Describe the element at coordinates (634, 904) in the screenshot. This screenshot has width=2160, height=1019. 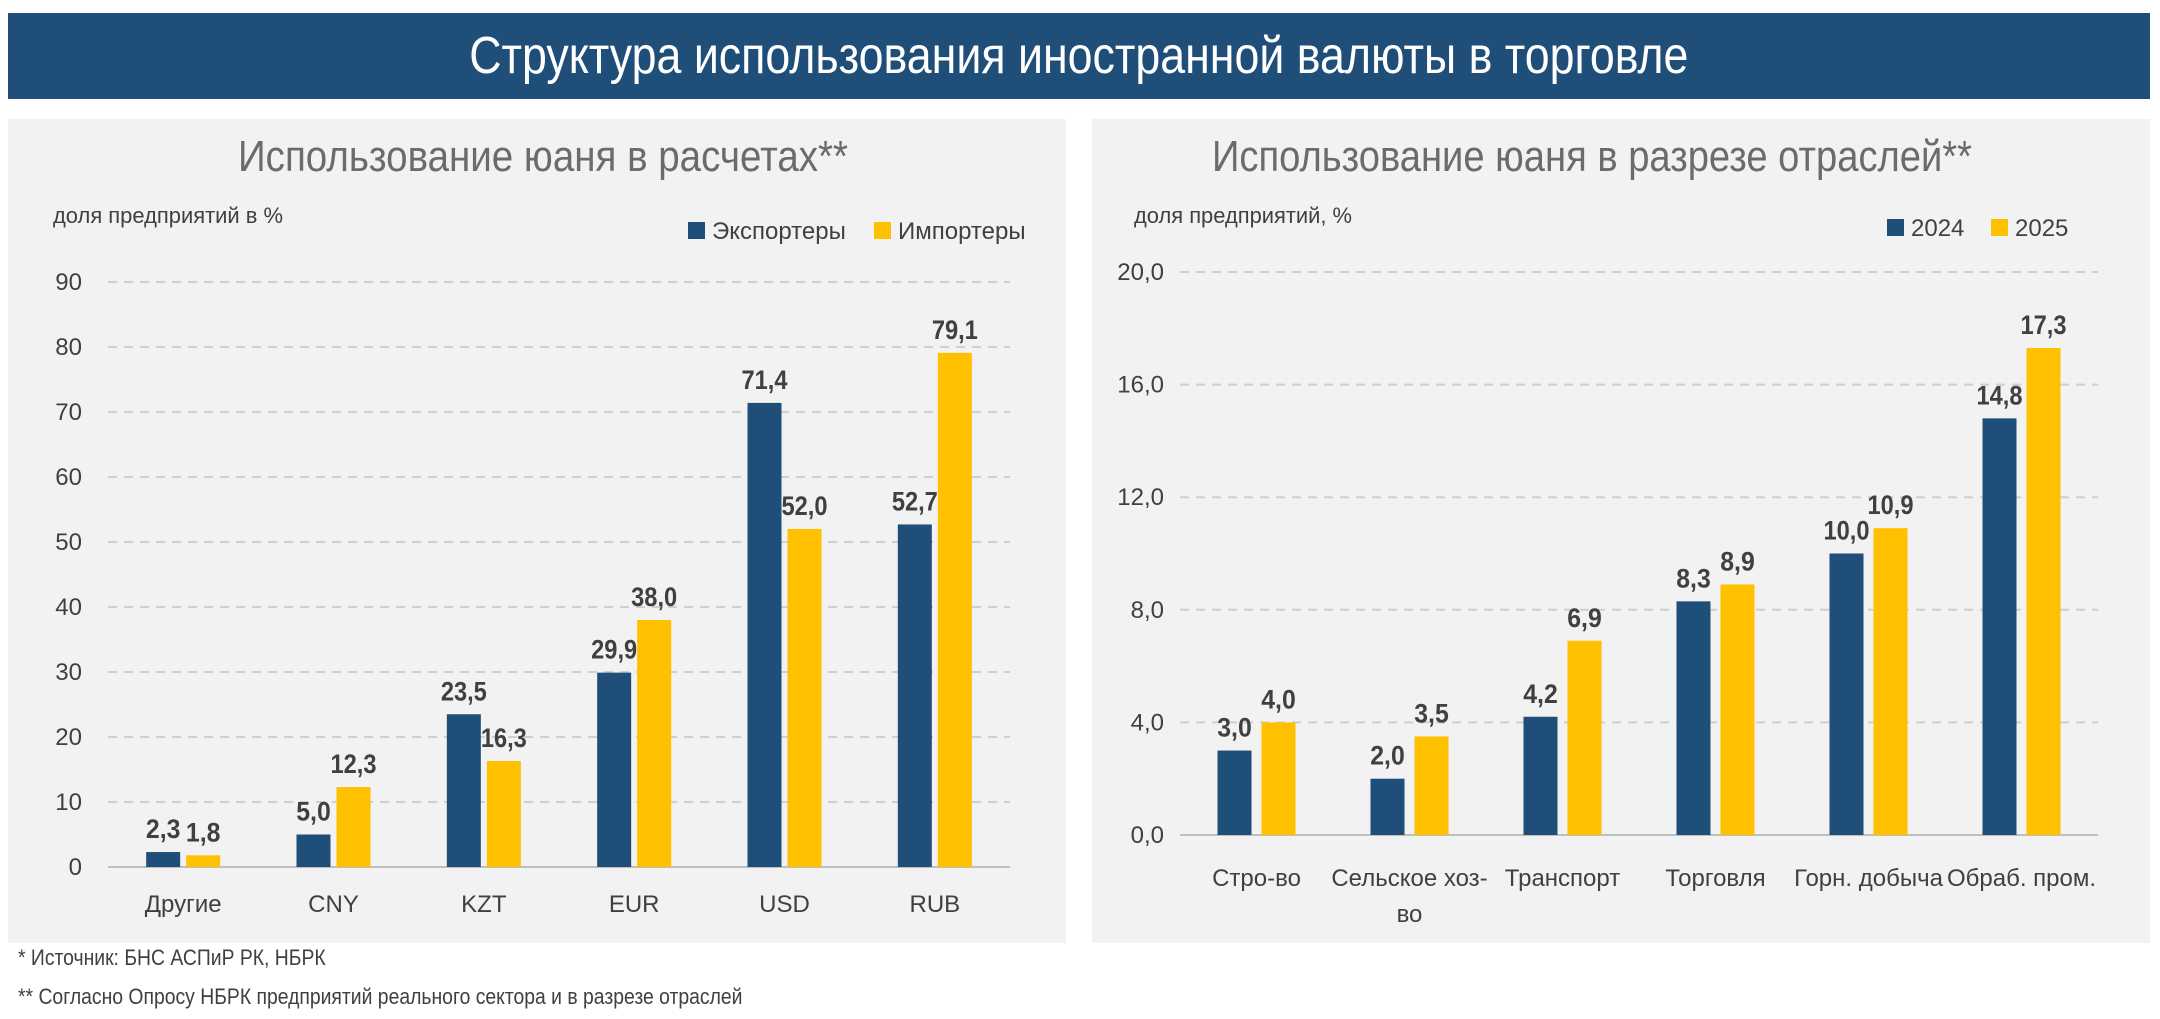
I see `x-tick-label: EUR` at that location.